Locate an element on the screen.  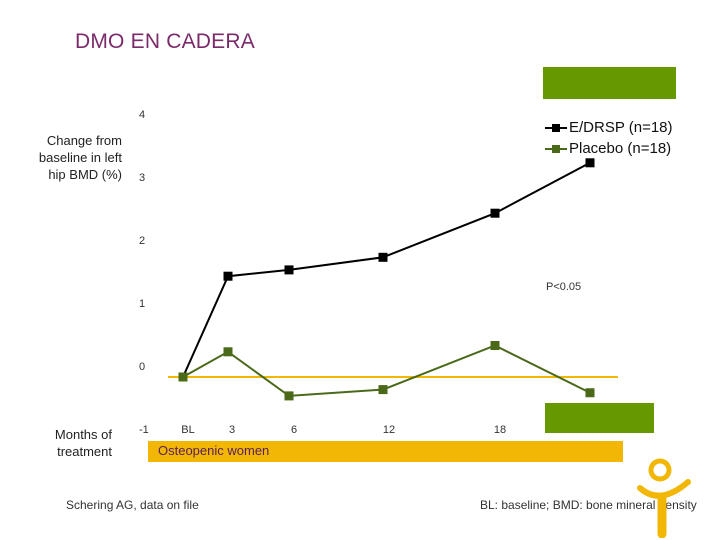
x-tick-label: BL is located at coordinates (187, 430).